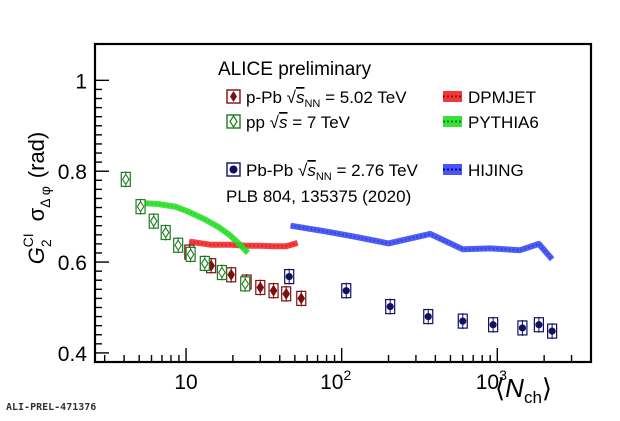 This screenshot has width=620, height=421. Describe the element at coordinates (233, 96) in the screenshot. I see `legend-marker-ppb` at that location.